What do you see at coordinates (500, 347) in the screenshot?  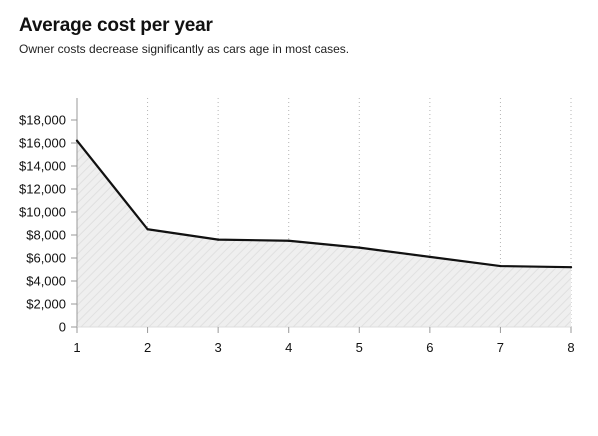 I see `x-tick-label: 7` at bounding box center [500, 347].